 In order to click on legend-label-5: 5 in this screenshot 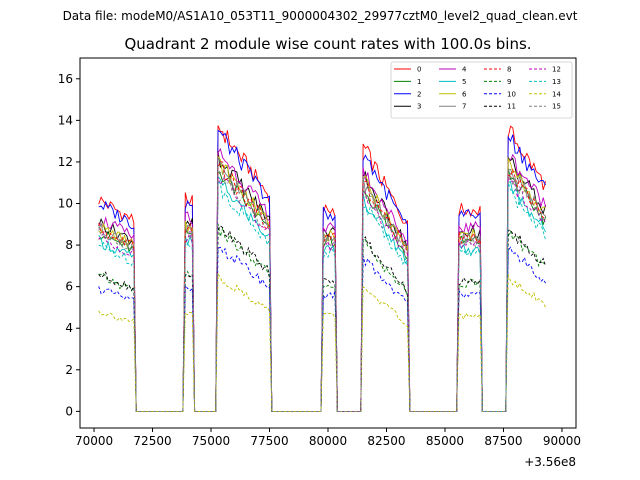, I will do `click(464, 82)`.